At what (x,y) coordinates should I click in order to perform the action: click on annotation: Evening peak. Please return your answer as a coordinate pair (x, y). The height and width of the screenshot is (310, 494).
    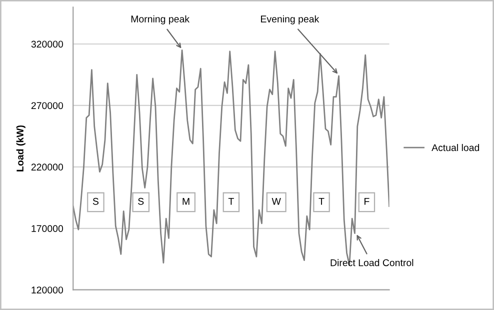
    Looking at the image, I should click on (290, 19).